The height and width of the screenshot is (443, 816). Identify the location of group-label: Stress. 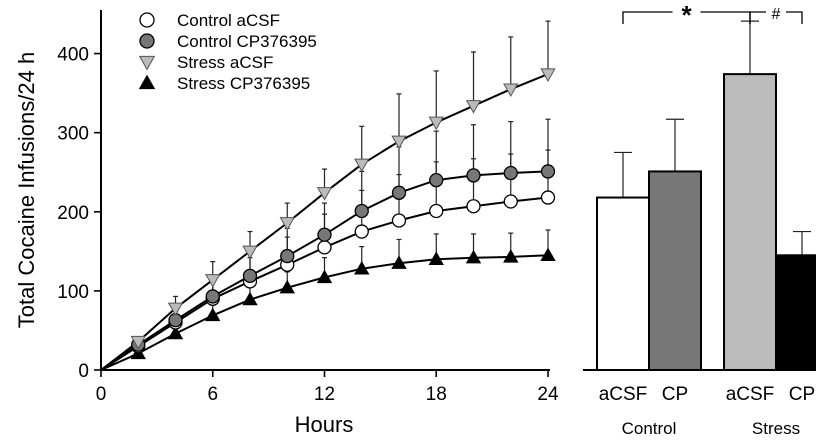
(776, 428).